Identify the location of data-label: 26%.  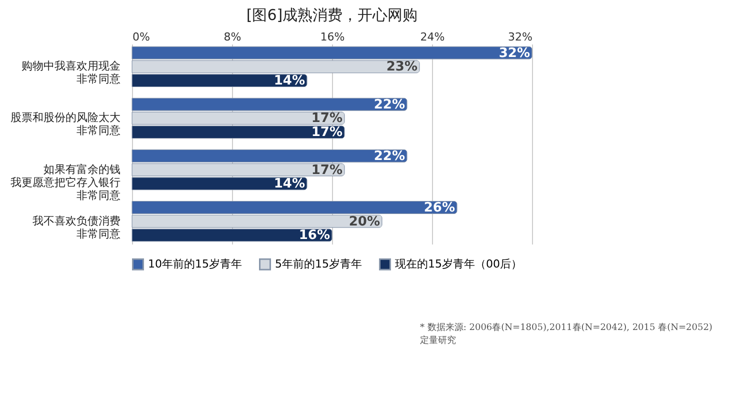
(439, 208).